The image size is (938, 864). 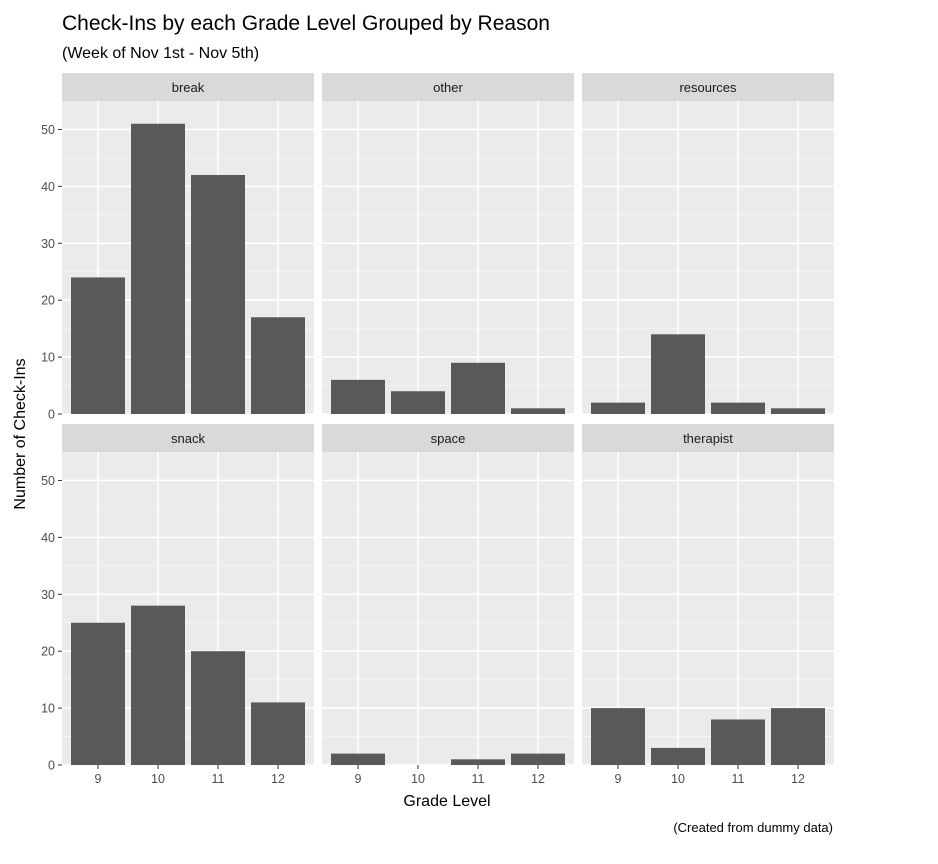 I want to click on facet-strip-label: snack, so click(x=188, y=438).